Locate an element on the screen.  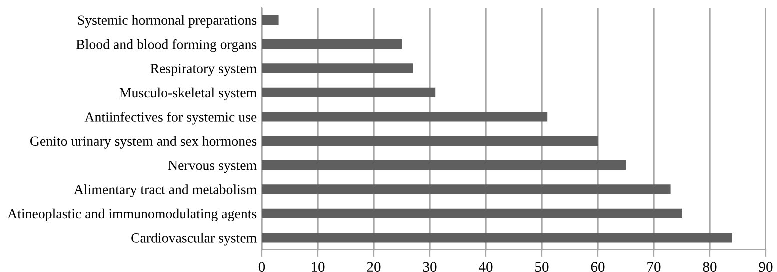
x-tick-label: 20 is located at coordinates (374, 267).